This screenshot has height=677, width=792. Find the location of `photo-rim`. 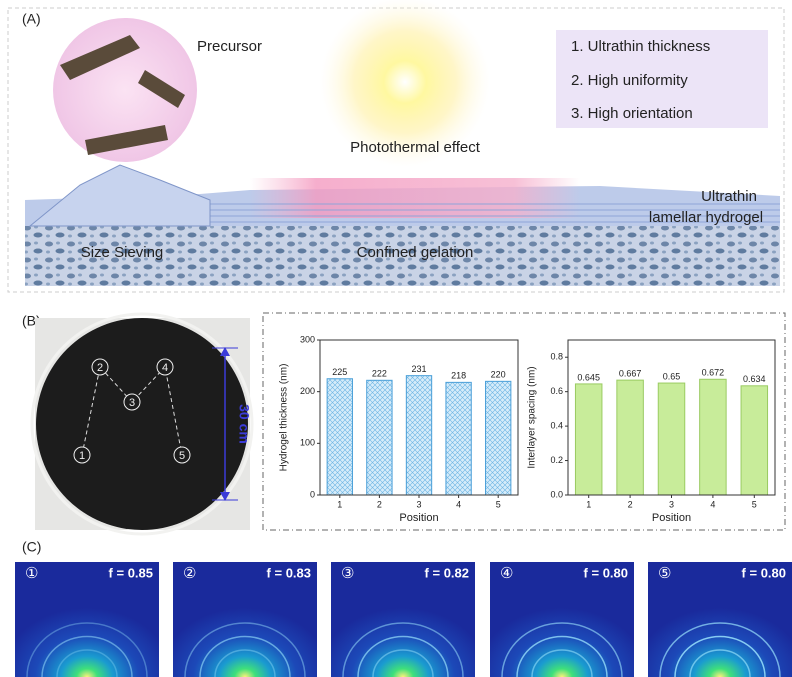

photo-rim is located at coordinates (142, 424).